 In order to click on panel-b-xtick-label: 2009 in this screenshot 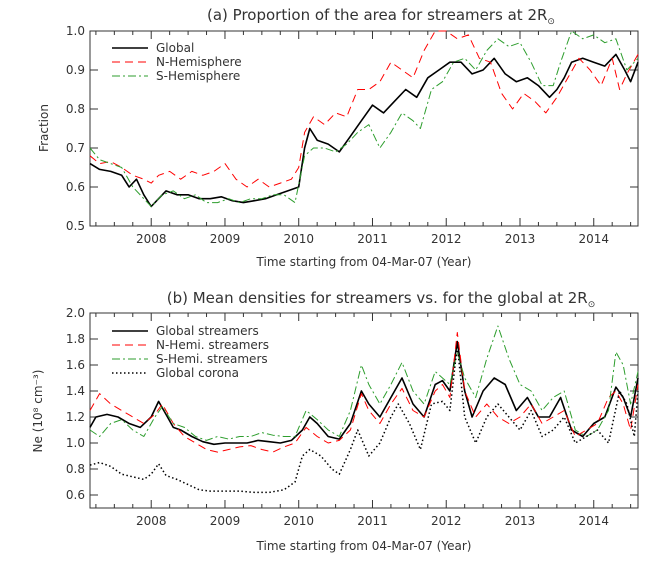, I will do `click(225, 521)`.